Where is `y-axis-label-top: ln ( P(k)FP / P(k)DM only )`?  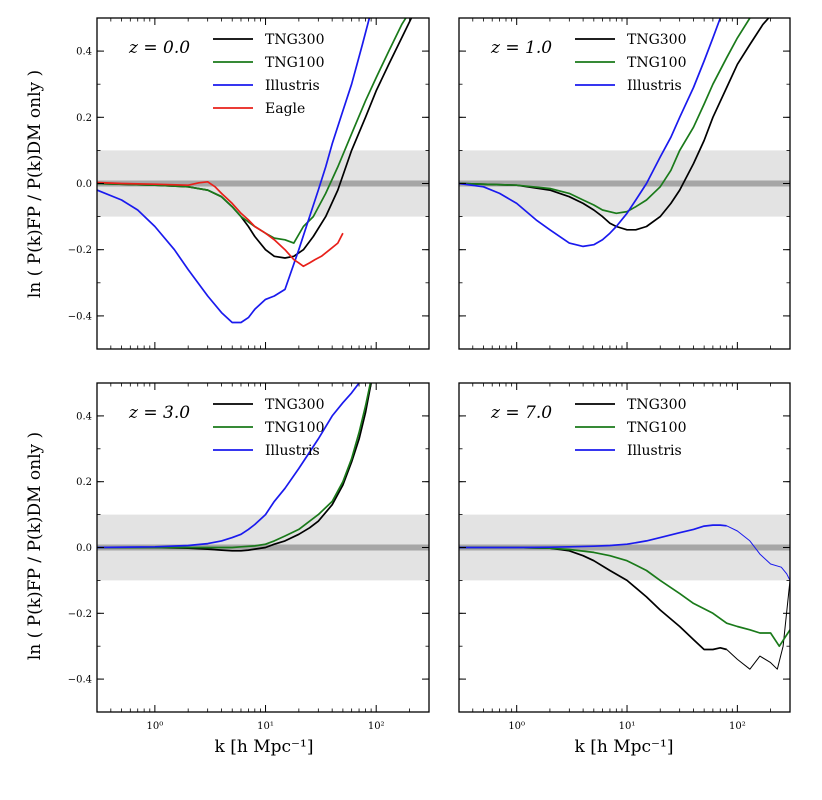
y-axis-label-top: ln ( P(k)FP / P(k)DM only ) is located at coordinates (35, 184).